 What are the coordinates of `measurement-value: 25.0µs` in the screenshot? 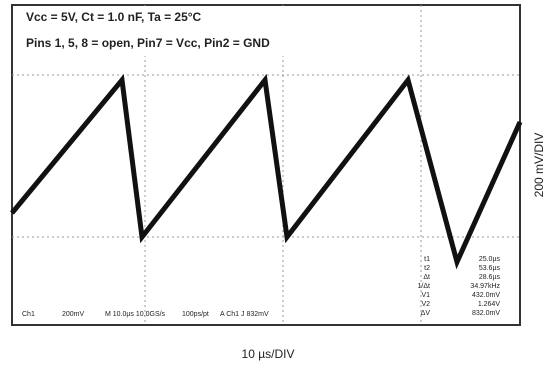 It's located at (490, 259).